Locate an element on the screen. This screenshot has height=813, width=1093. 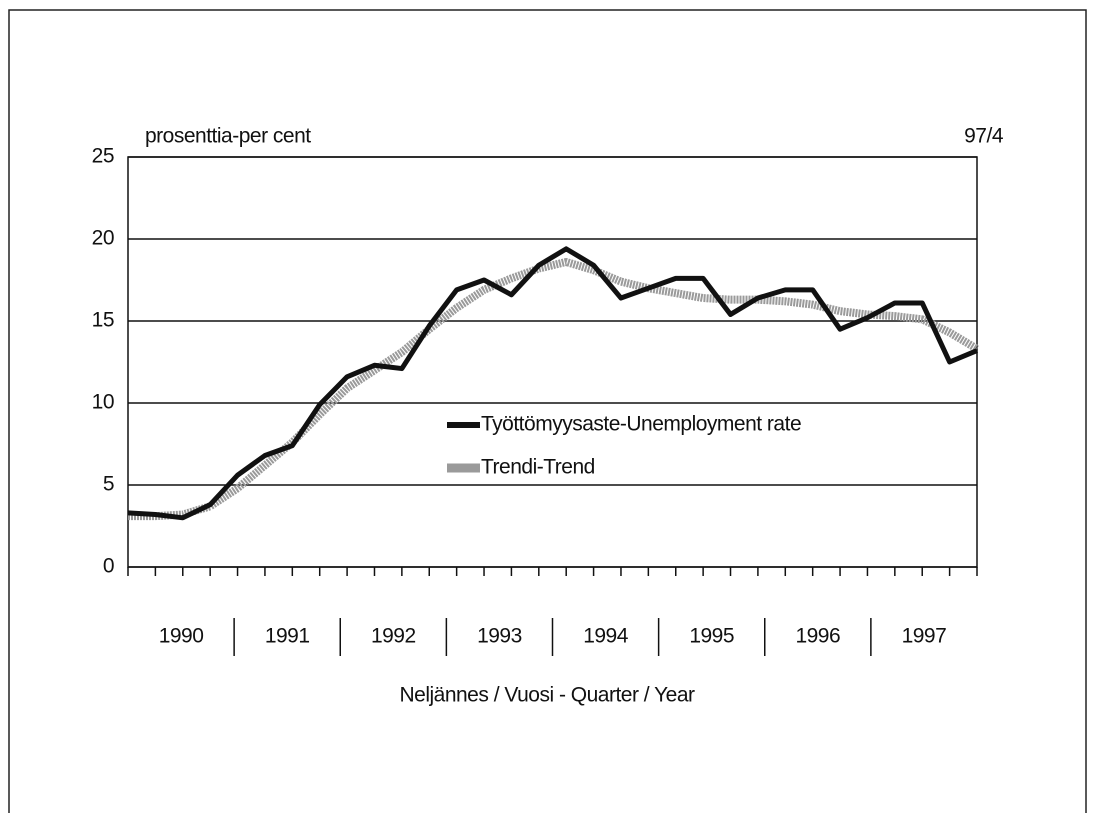
y-tick-label: 25 is located at coordinates (103, 156).